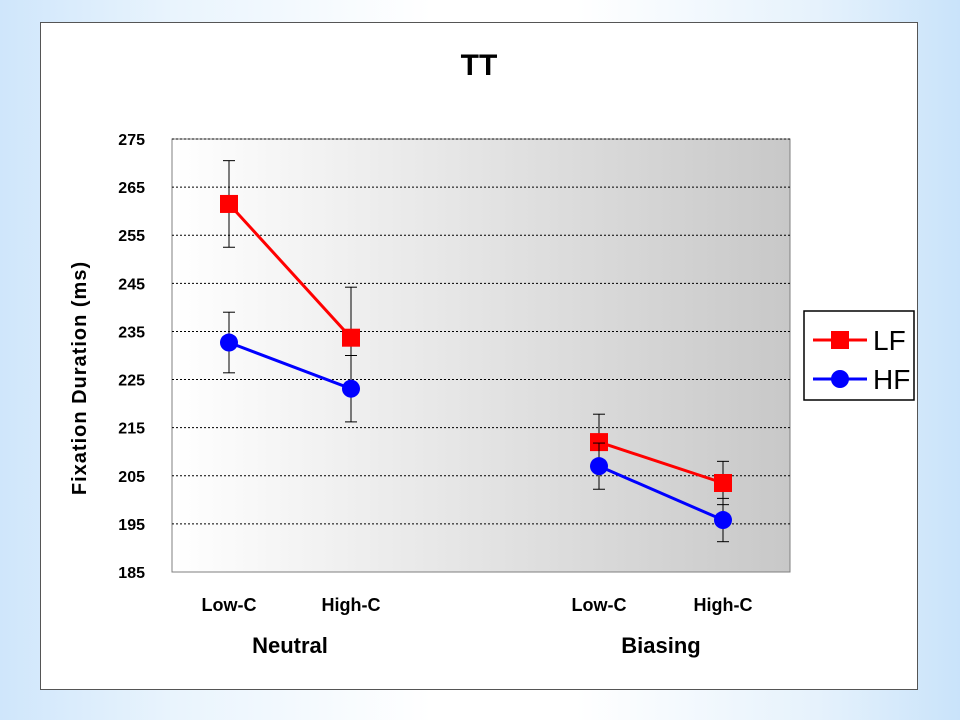 The height and width of the screenshot is (720, 960). What do you see at coordinates (131, 357) in the screenshot?
I see `y-axis-ticks: 185 195 205 215 225 235 245 255 265 275` at bounding box center [131, 357].